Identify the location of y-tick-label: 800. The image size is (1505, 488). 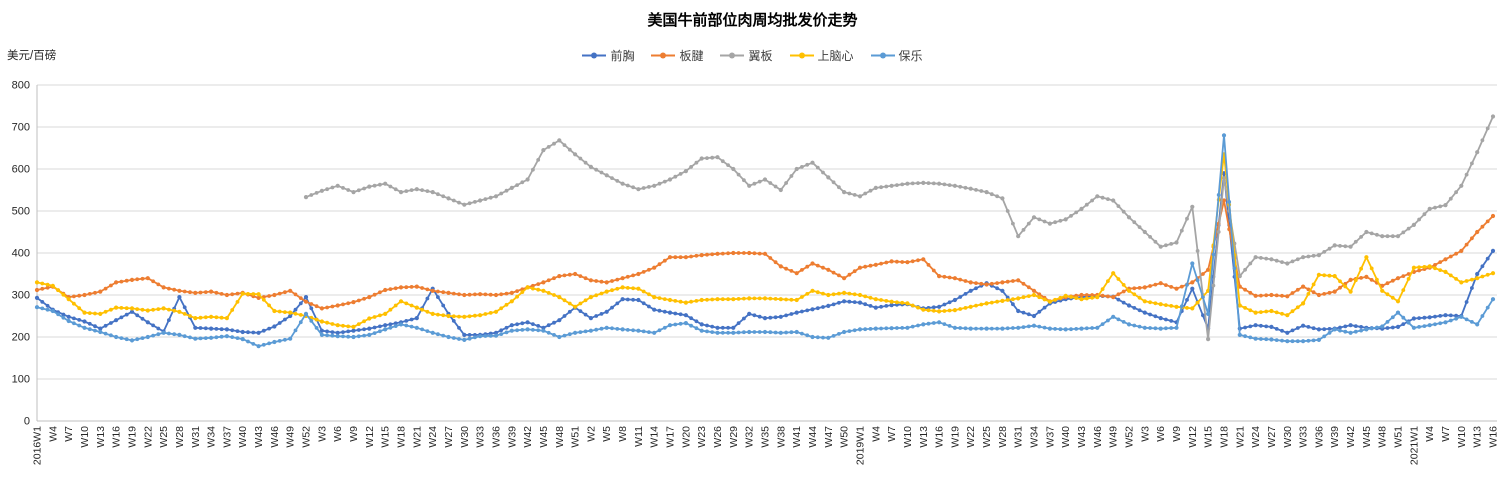
(21, 86).